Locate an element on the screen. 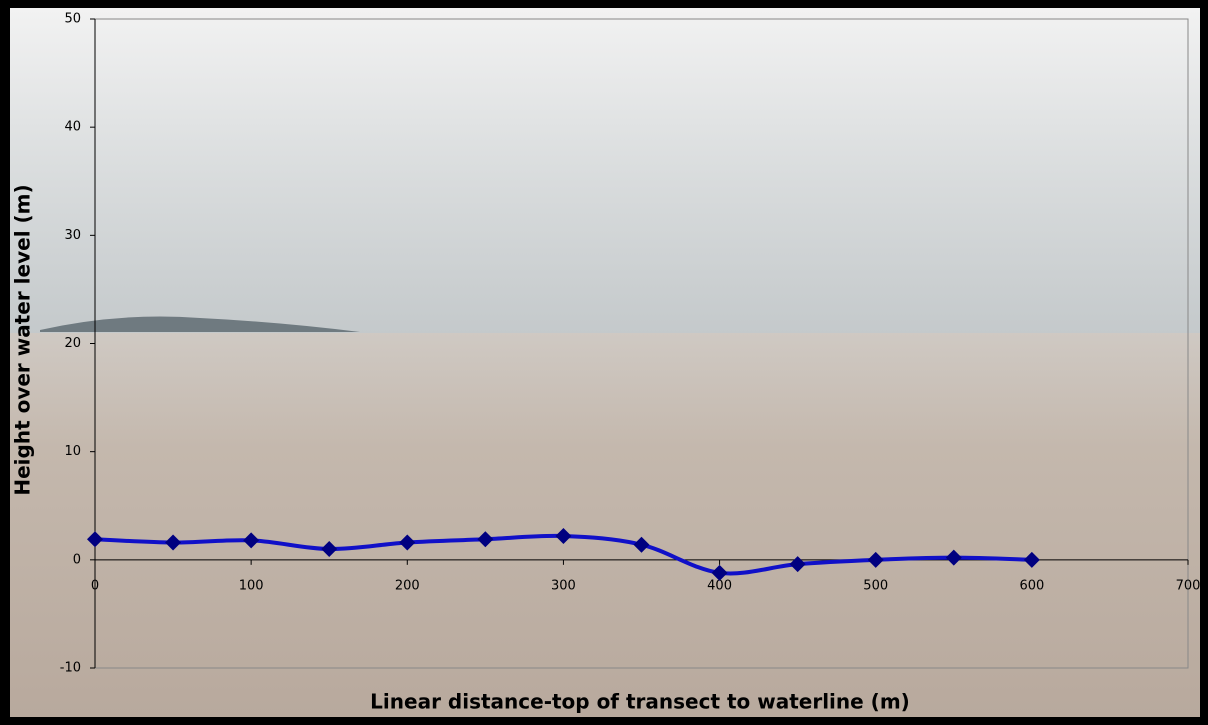  y-tick-label: 50 is located at coordinates (72, 19).